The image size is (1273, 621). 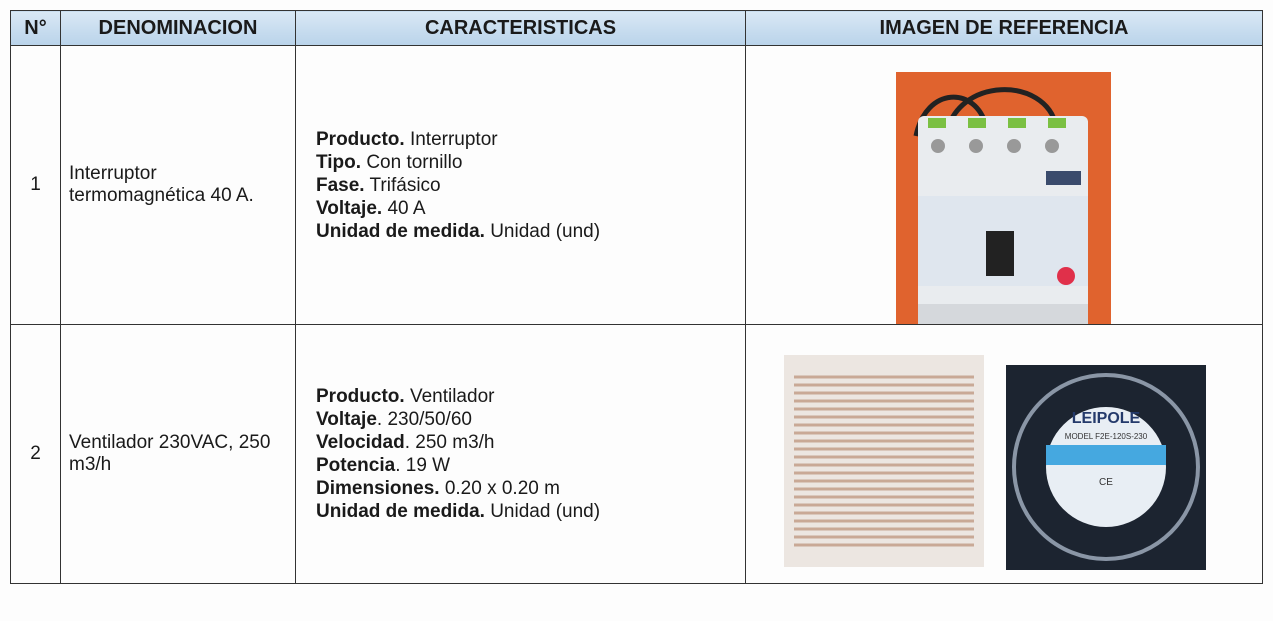 I want to click on fan-model: MODEL F2E-120S-230, so click(x=1106, y=436).